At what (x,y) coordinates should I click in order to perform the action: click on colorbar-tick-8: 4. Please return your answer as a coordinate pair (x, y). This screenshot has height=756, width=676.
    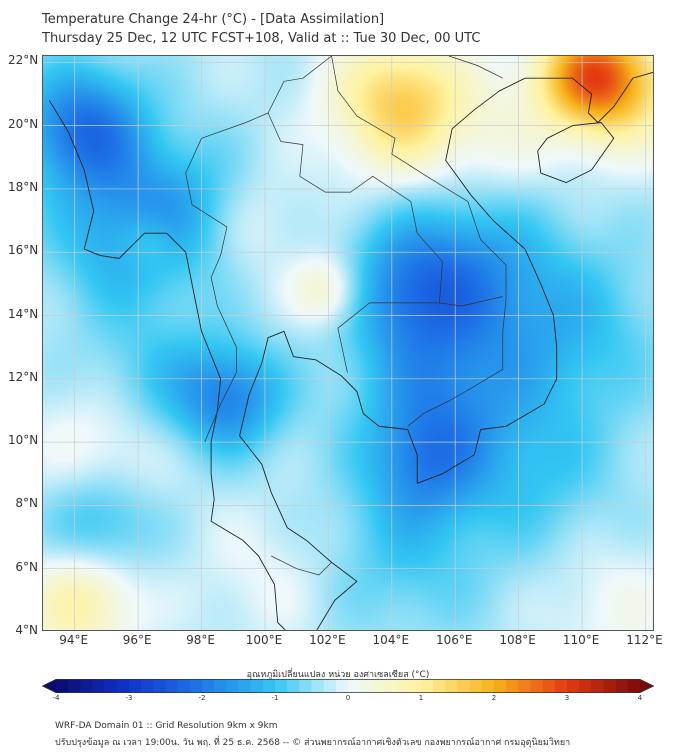
    Looking at the image, I should click on (640, 698).